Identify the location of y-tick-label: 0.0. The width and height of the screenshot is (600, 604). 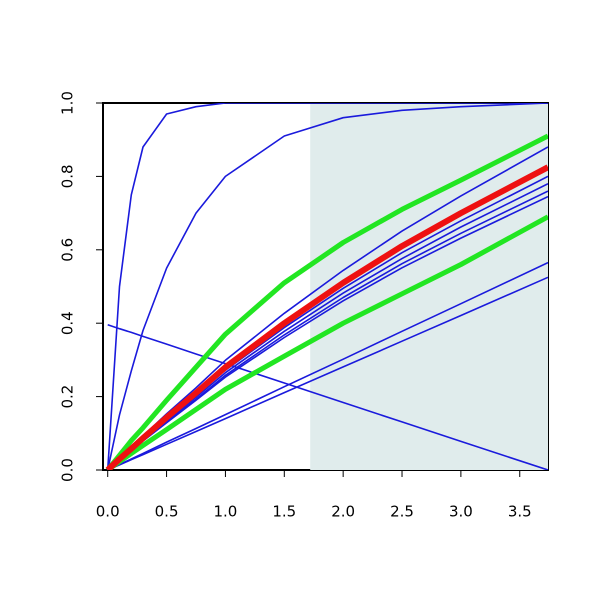
(68, 470).